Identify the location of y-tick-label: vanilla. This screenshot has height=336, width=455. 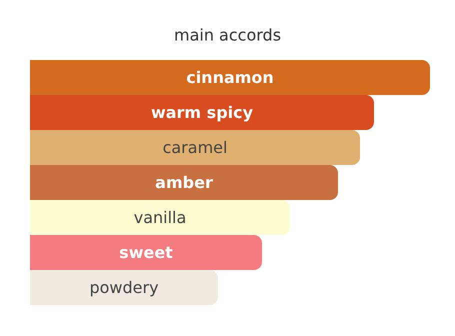
(160, 217).